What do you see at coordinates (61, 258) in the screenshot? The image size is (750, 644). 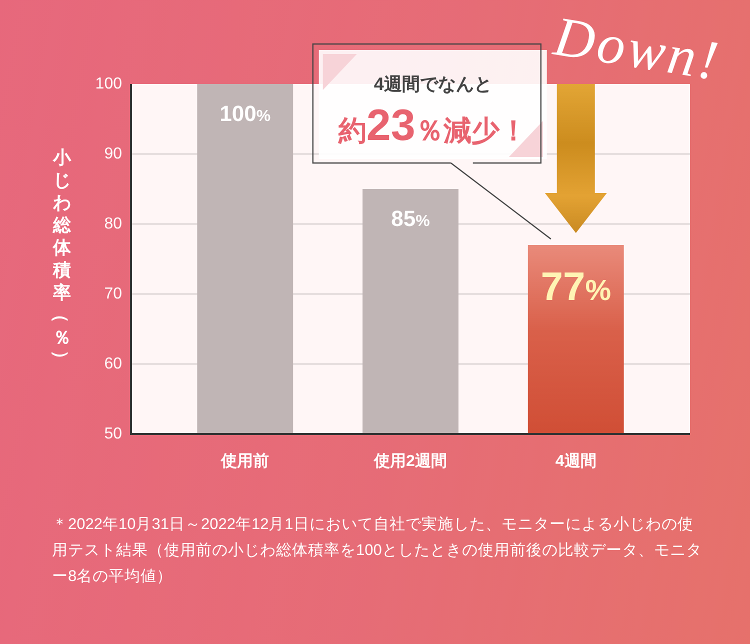 I see `text: 小じわ総体積率（％）` at bounding box center [61, 258].